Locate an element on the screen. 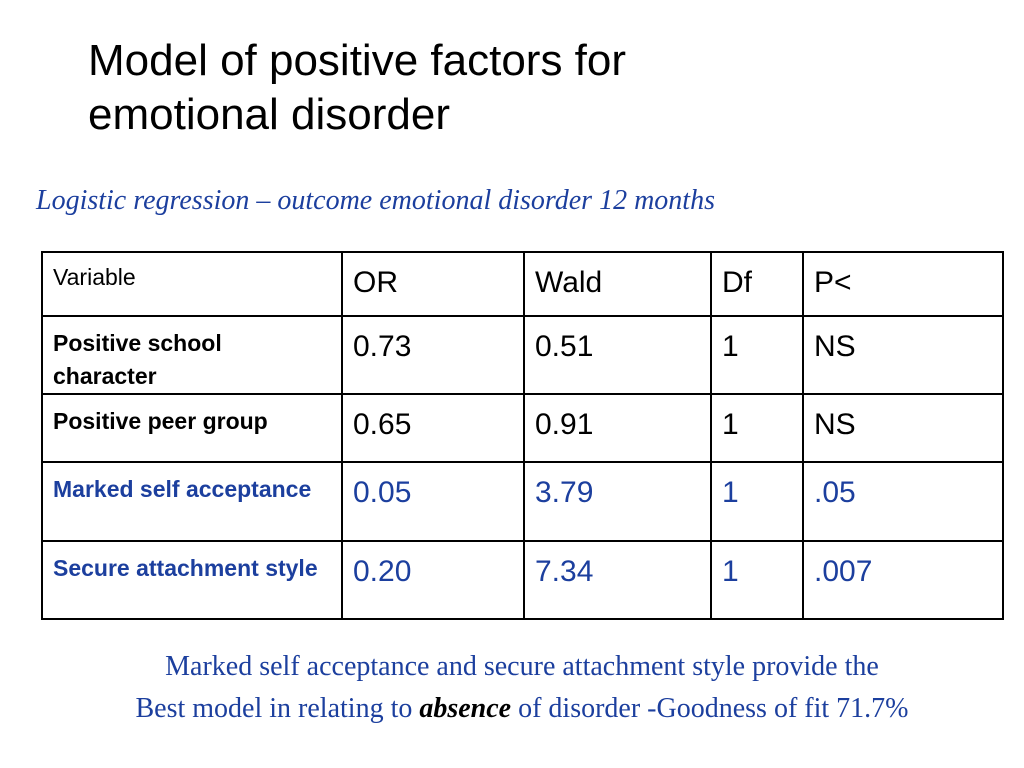 Image resolution: width=1024 pixels, height=768 pixels. header-variable: Variable is located at coordinates (192, 284).